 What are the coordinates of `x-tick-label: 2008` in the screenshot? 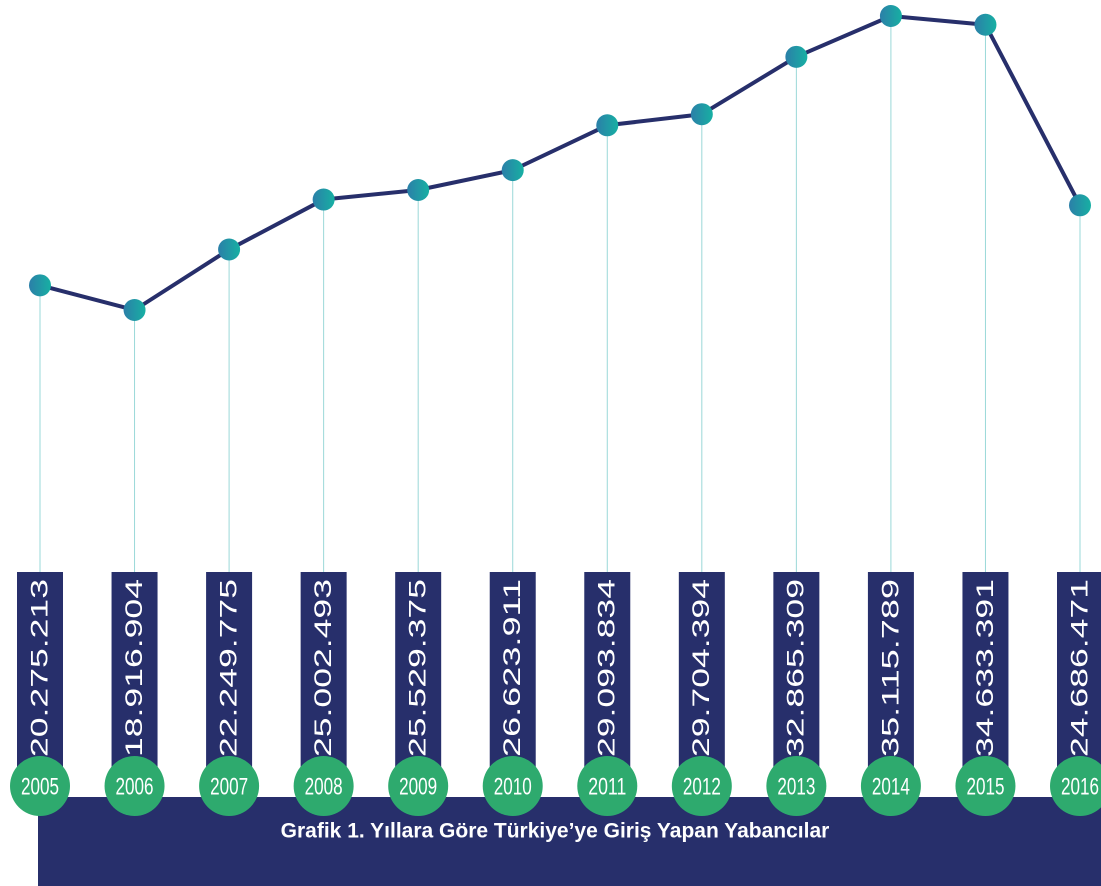 It's located at (324, 786).